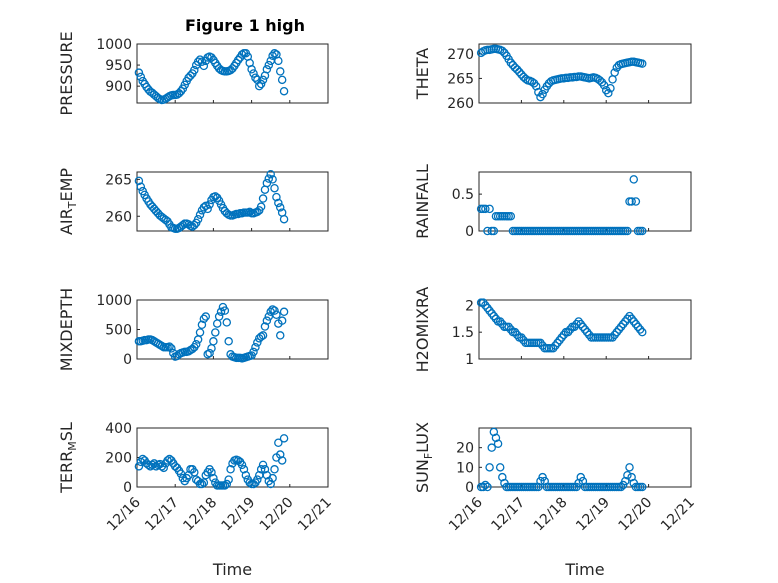 This screenshot has height=583, width=778. I want to click on axes-pressure: 900 950 1000 PRESSURE, so click(193, 73).